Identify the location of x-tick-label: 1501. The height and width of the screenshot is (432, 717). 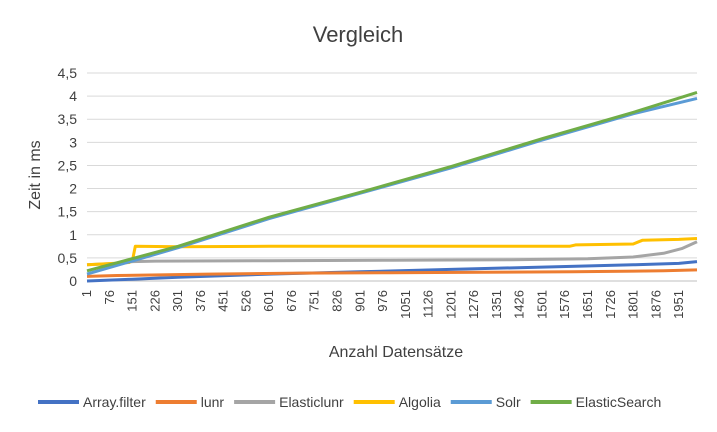
(541, 304).